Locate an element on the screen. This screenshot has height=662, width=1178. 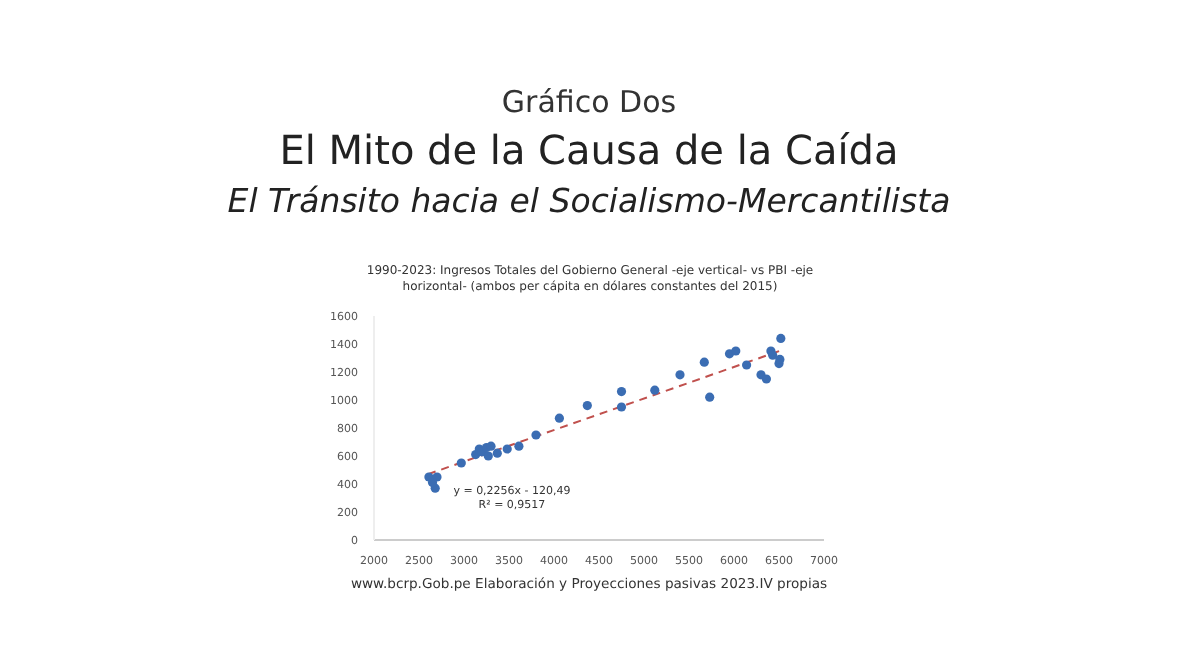
chart-title: El Mito de la Causa de la Caída is located at coordinates (589, 150).